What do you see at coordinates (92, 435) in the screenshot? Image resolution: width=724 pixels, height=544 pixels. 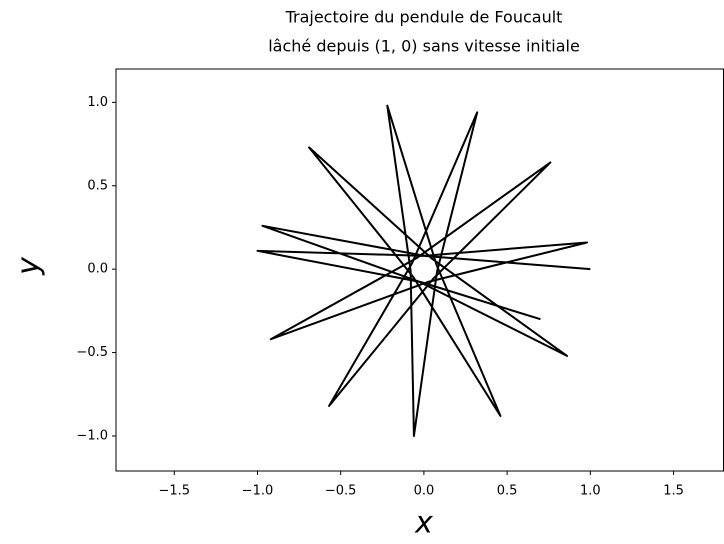 I see `y-tick-label: −1.0` at bounding box center [92, 435].